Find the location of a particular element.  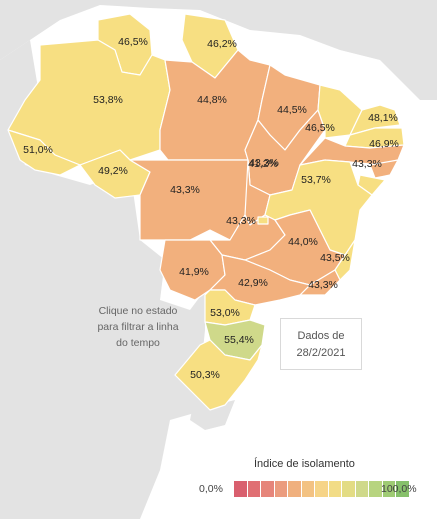

legend-color-scale is located at coordinates (322, 489).